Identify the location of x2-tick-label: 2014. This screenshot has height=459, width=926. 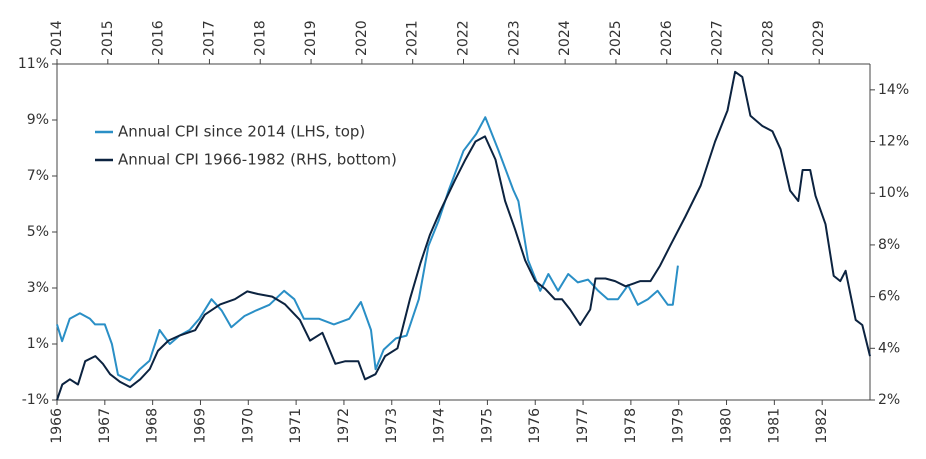
(57, 38).